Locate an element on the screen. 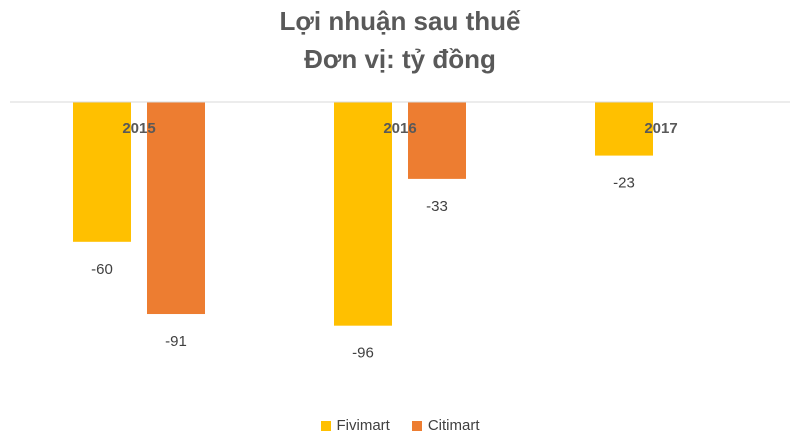  data-label-fivimart-2016: -96 is located at coordinates (363, 353).